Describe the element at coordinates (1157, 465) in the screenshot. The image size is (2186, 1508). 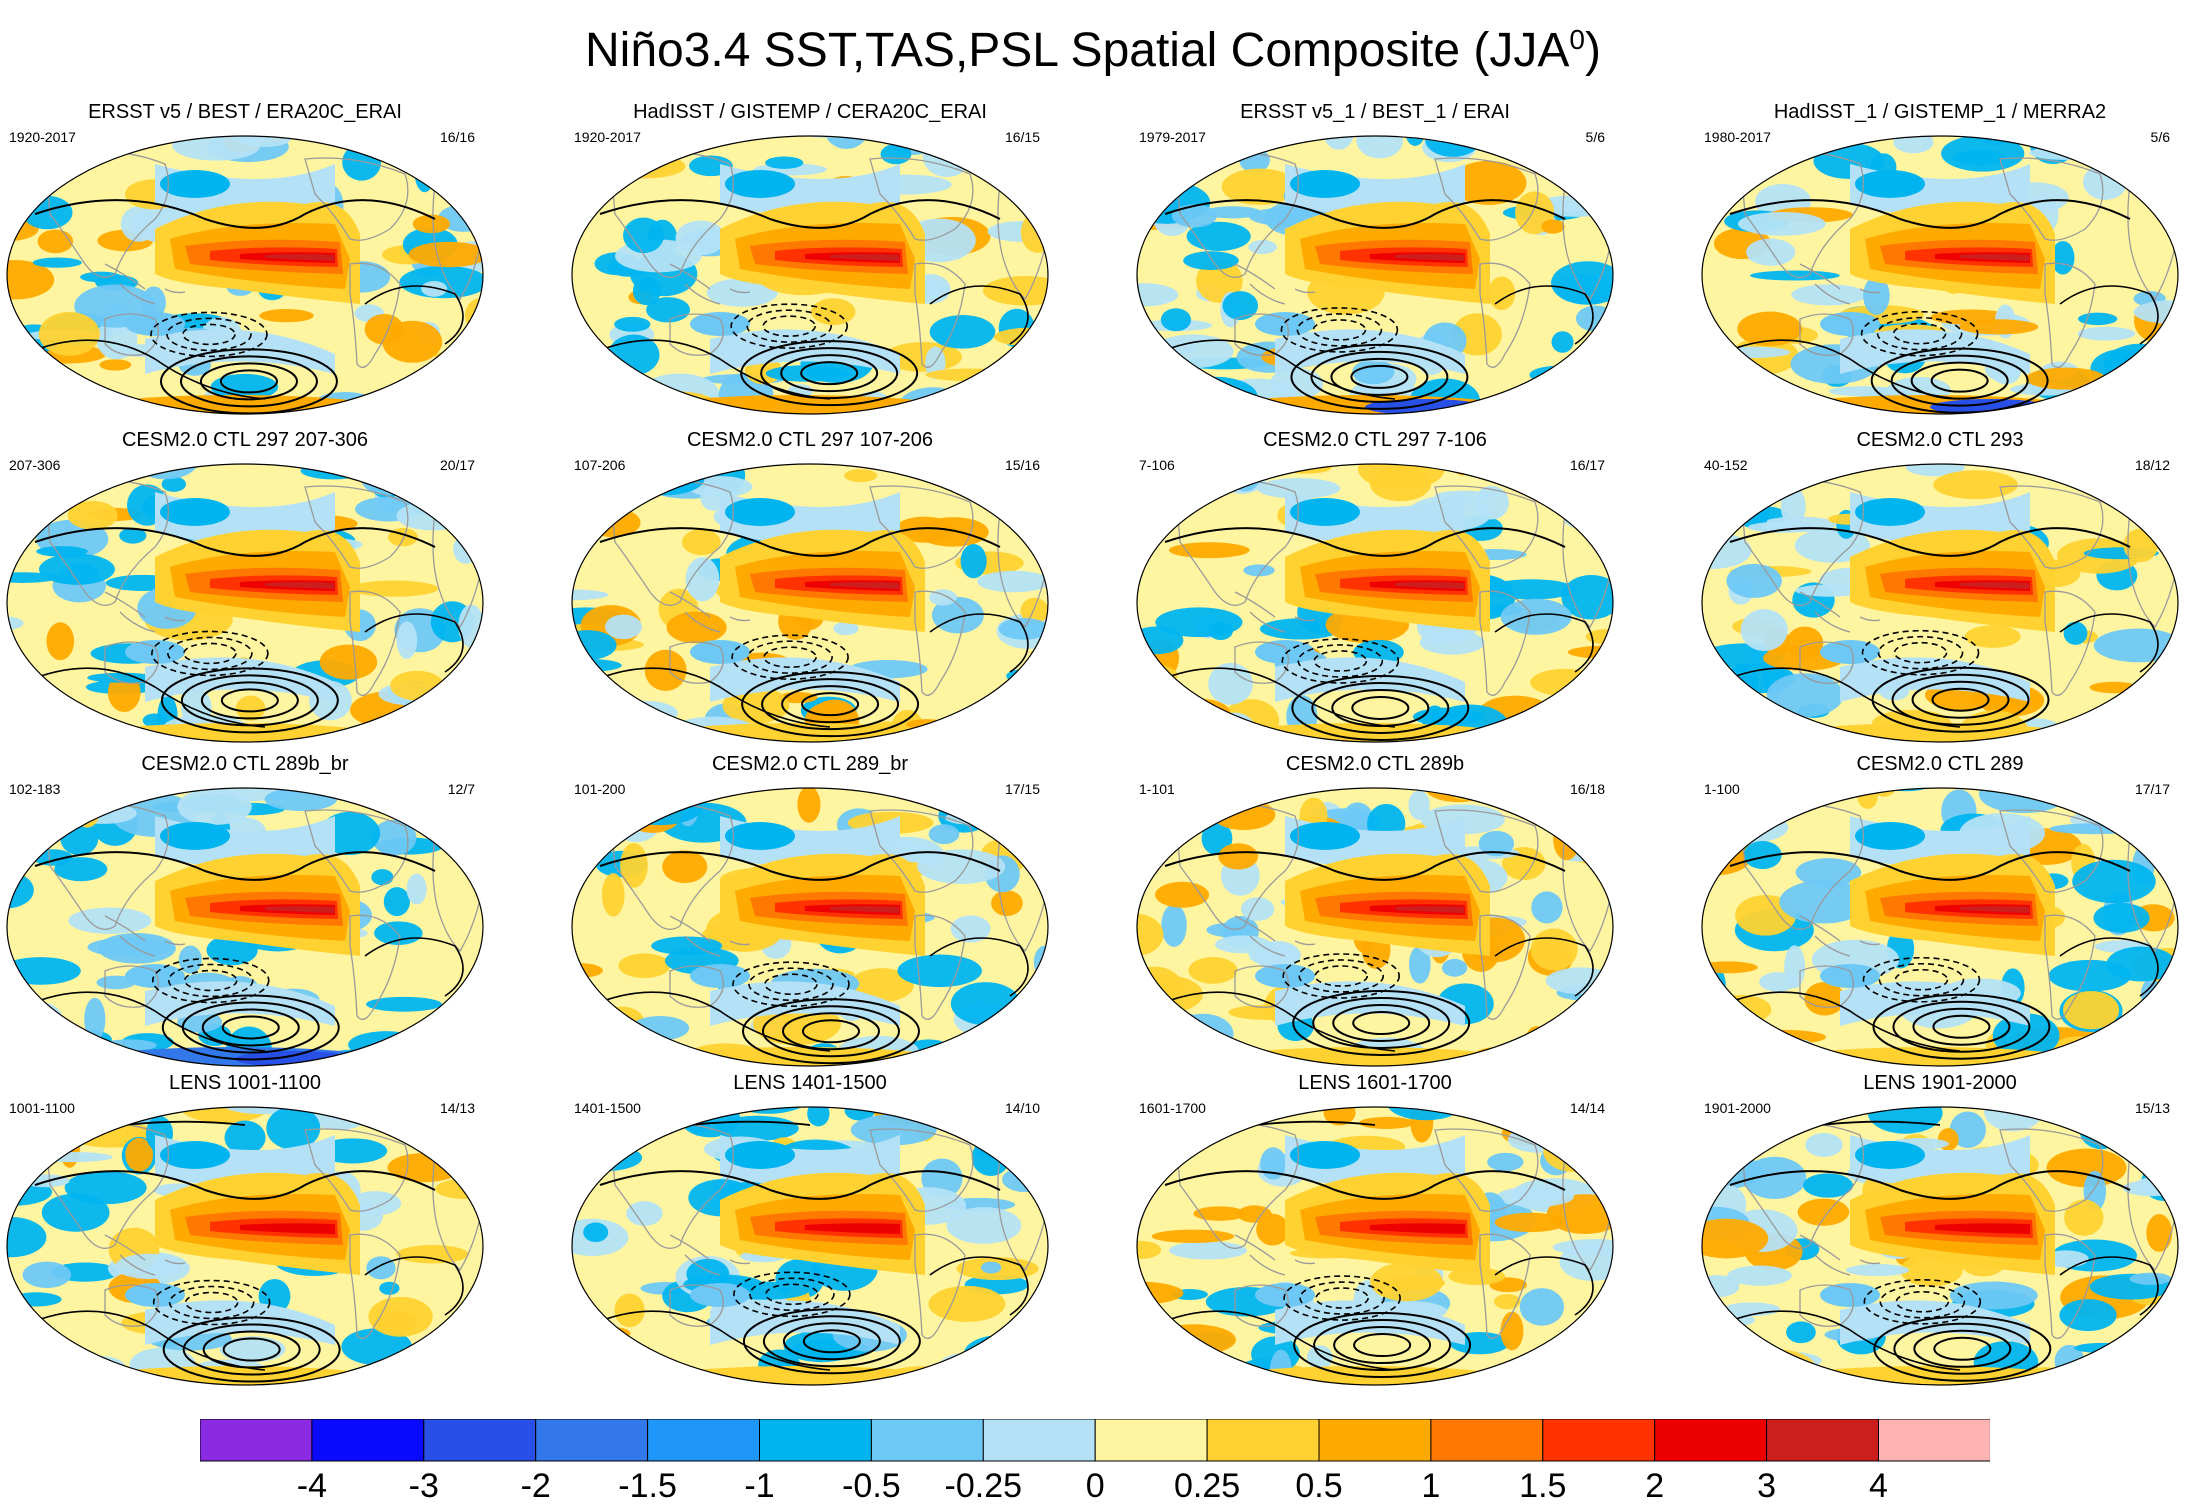
I see `panel-period: 7-106` at that location.